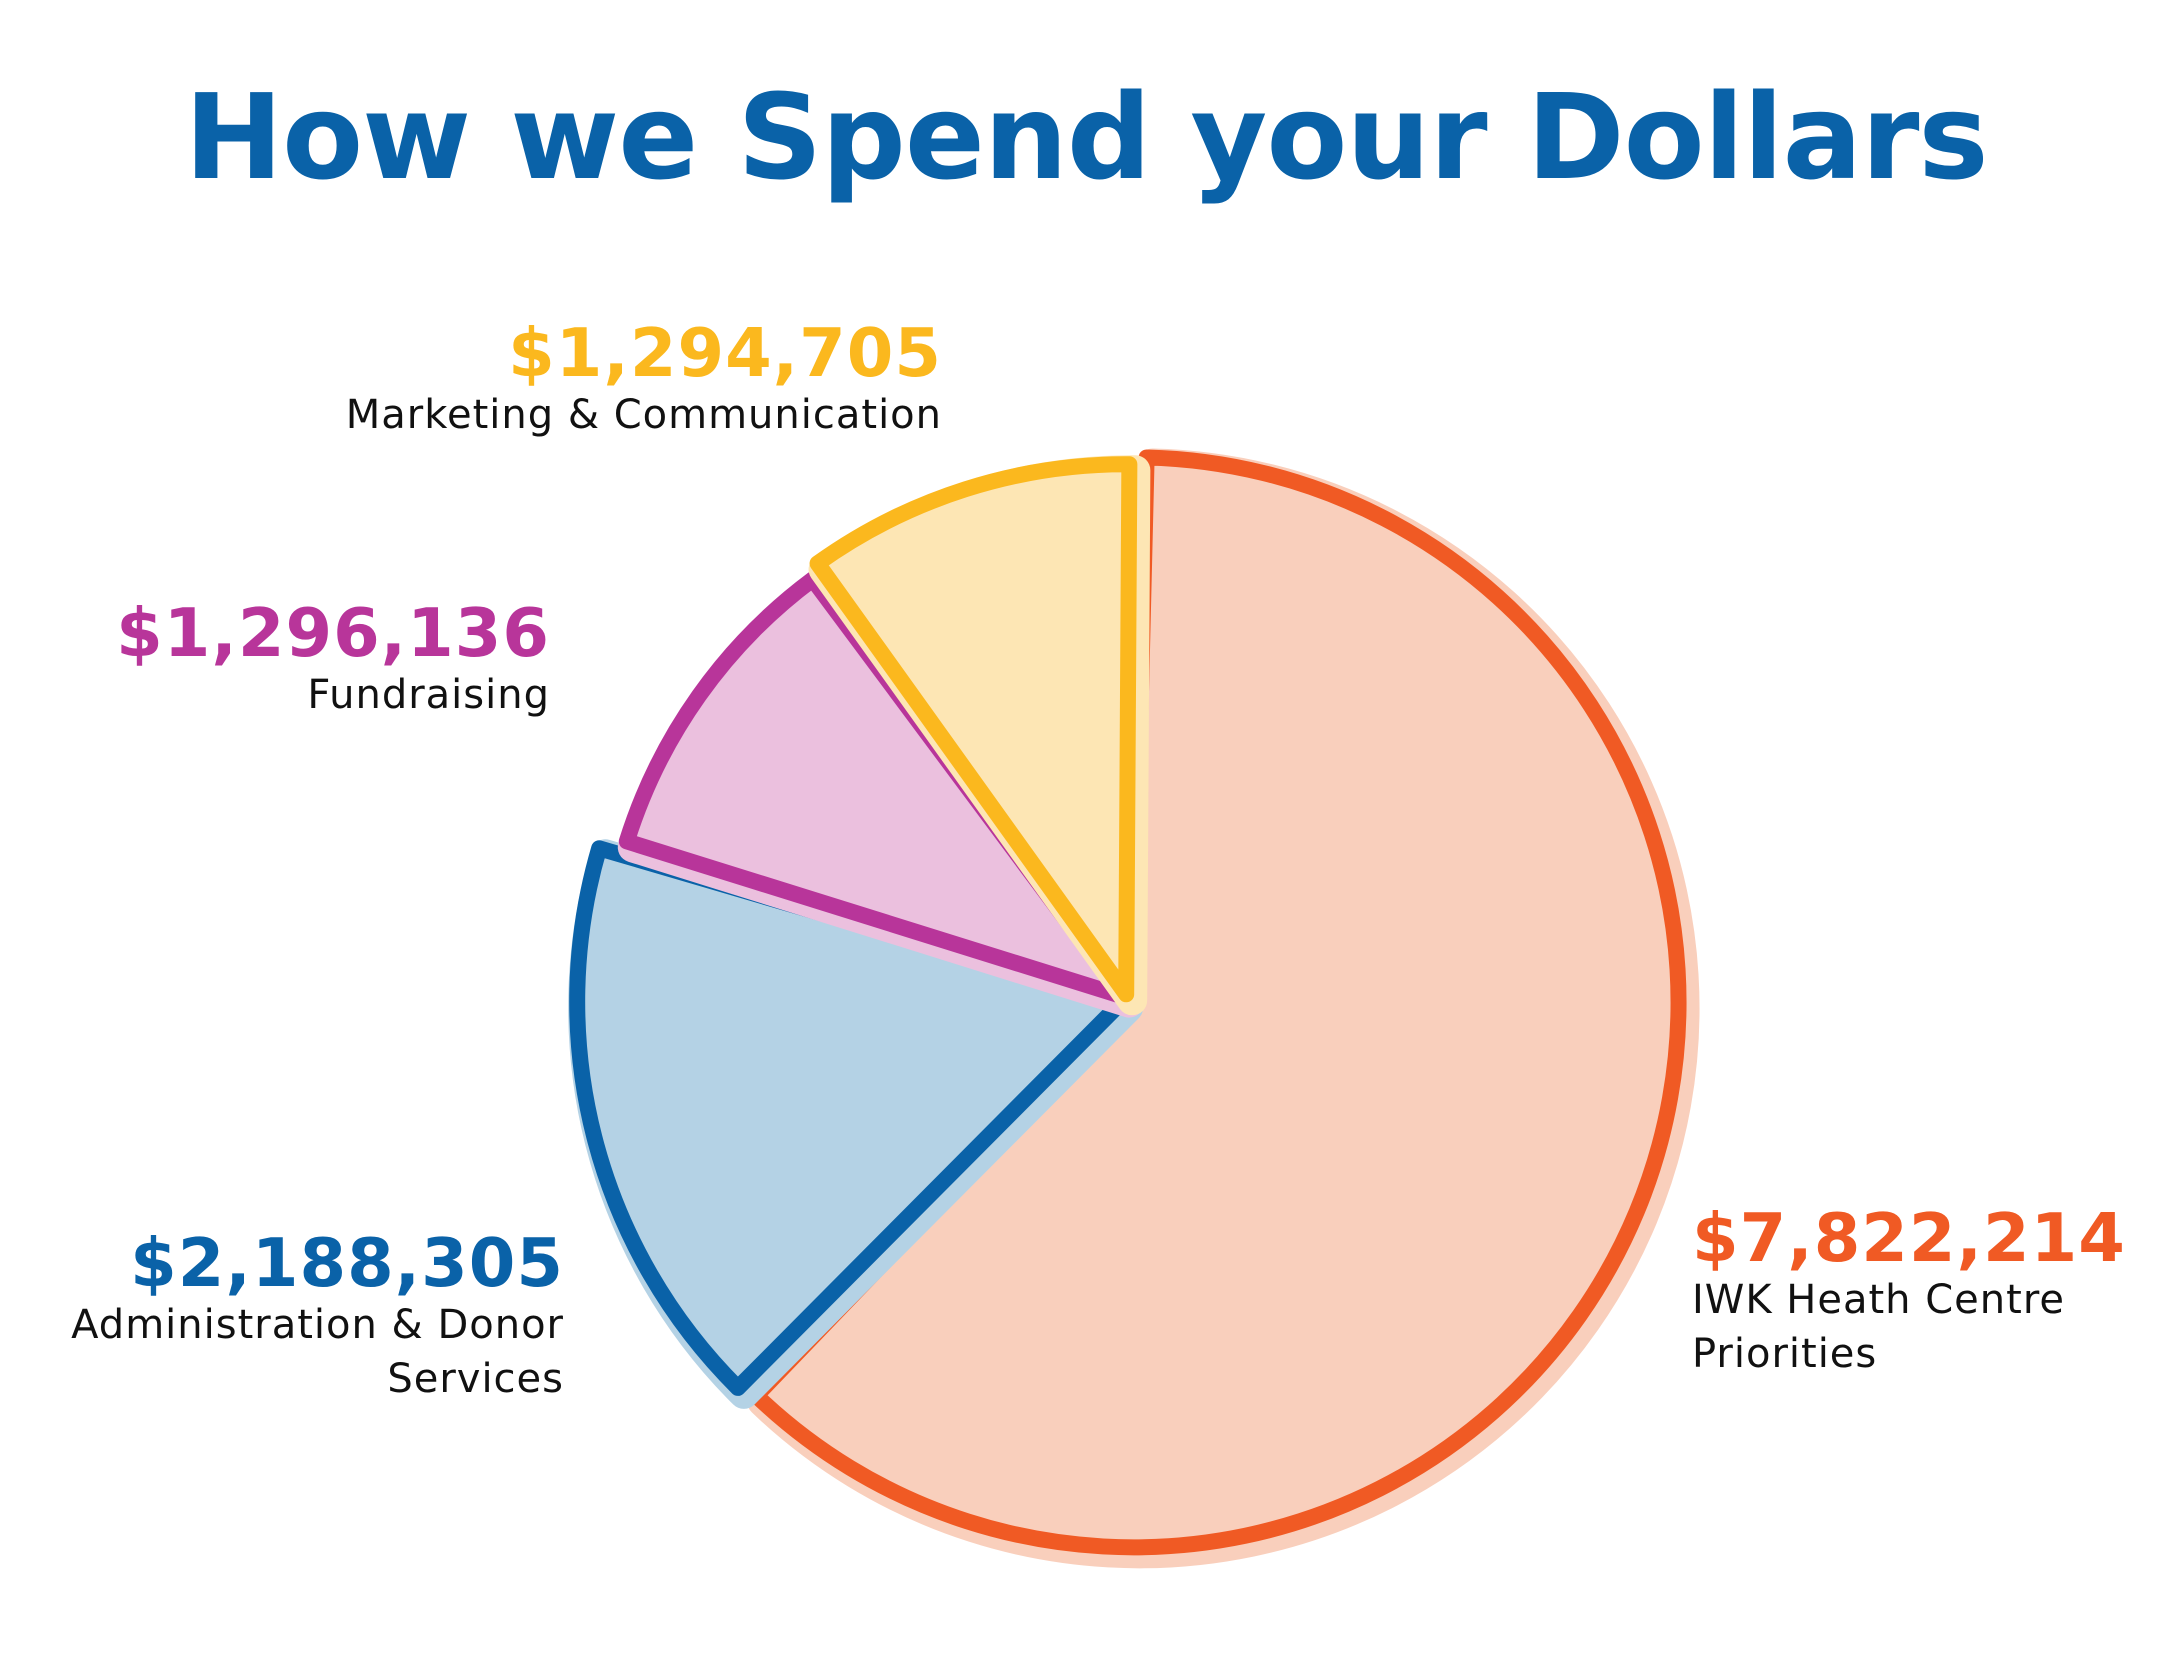  Describe the element at coordinates (333, 633) in the screenshot. I see `fundraising-amount: $1,296,136` at that location.